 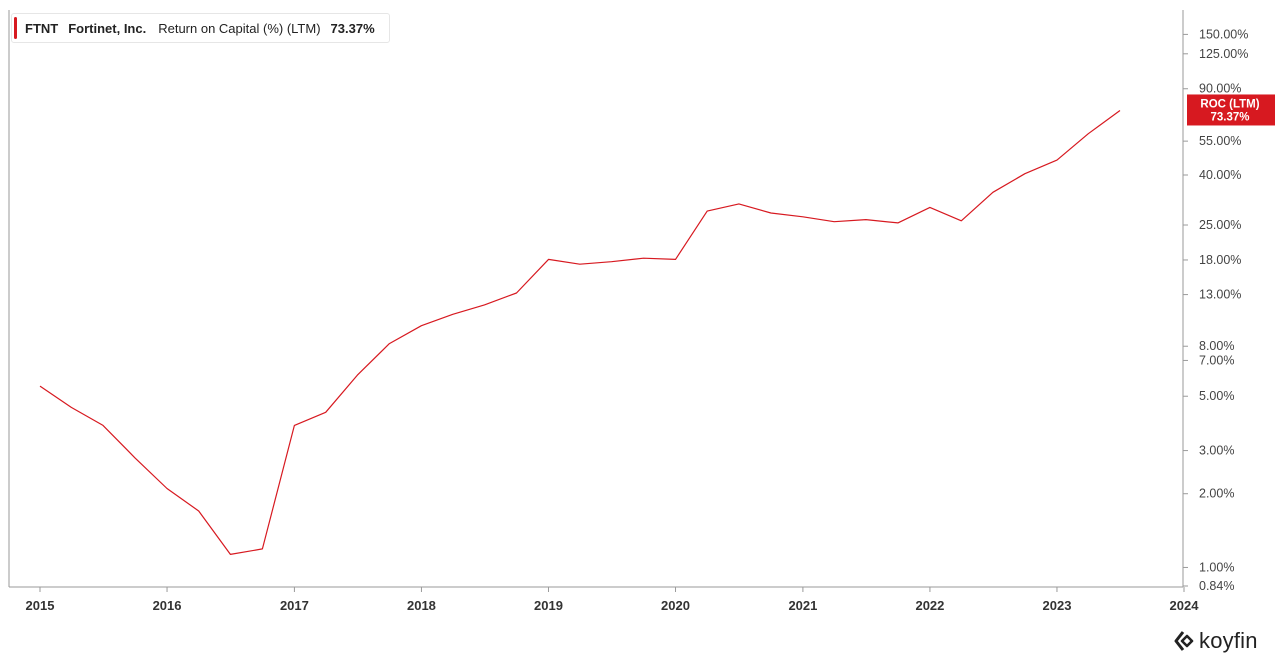 I want to click on y-tick-label: 25.00%, so click(x=1220, y=225).